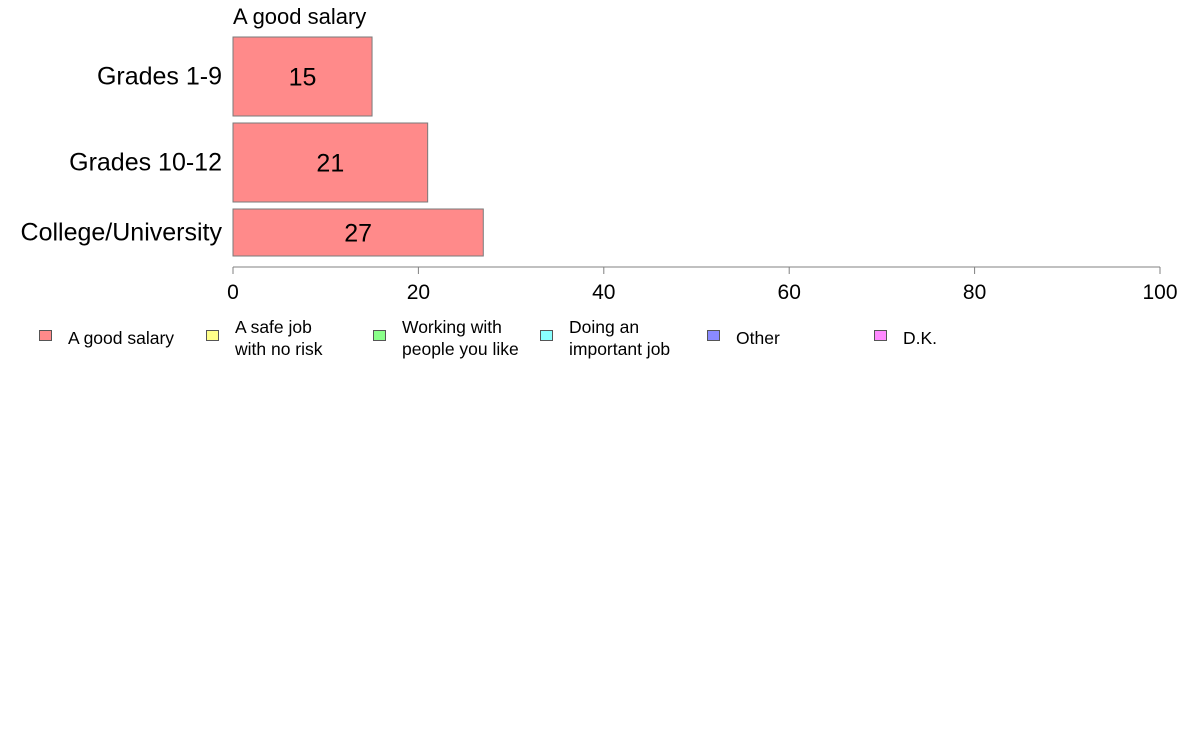 This screenshot has height=736, width=1188. I want to click on bars-group, so click(358, 146).